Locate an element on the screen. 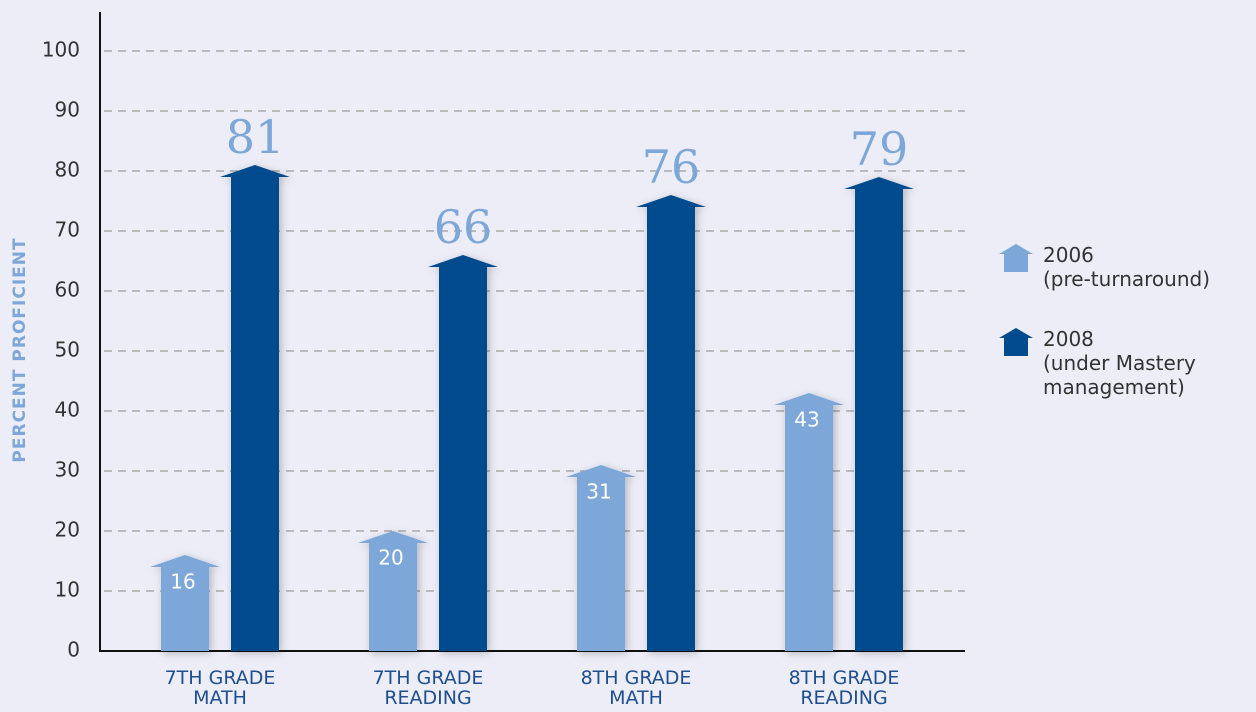 The image size is (1256, 712). x-tick-label: 7TH GRADE READING is located at coordinates (428, 688).